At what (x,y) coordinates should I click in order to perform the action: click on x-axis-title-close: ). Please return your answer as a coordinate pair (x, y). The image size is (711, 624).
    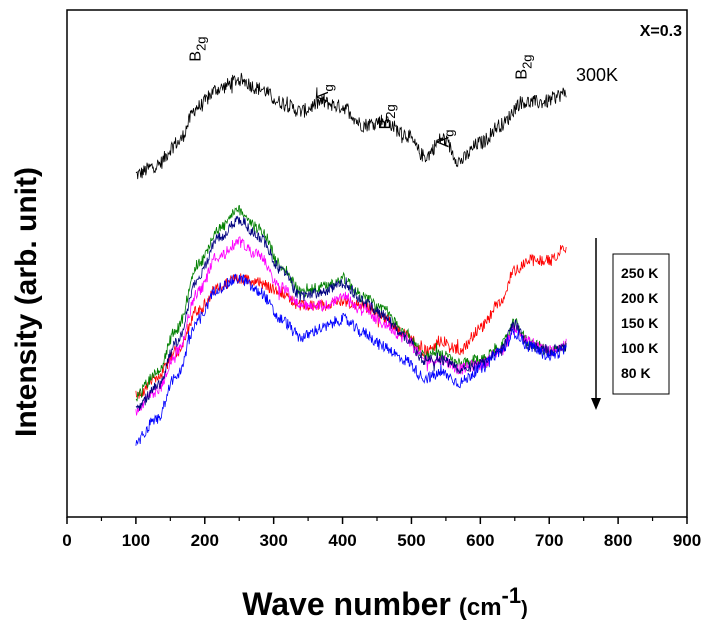
    Looking at the image, I should click on (524, 609).